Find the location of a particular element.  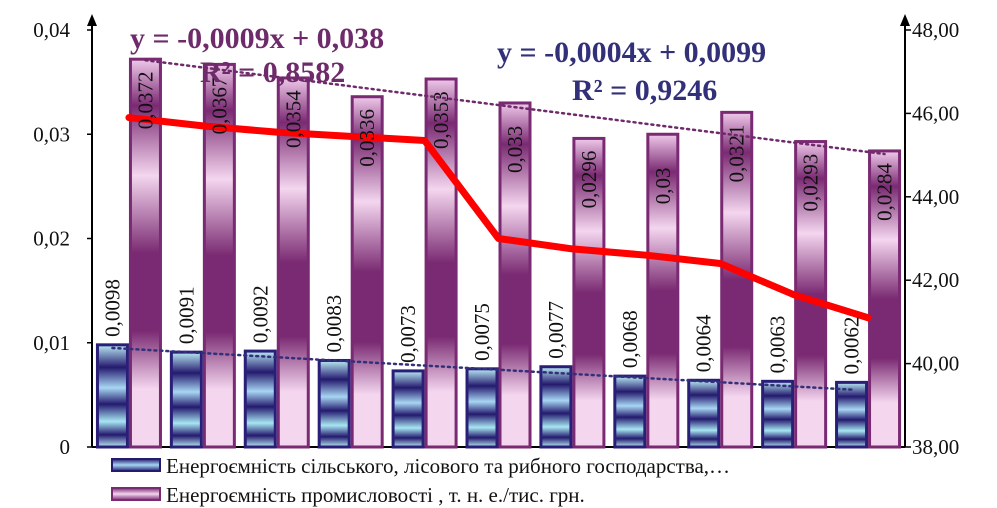

data-label-agriculture: 0,0077 is located at coordinates (556, 330).